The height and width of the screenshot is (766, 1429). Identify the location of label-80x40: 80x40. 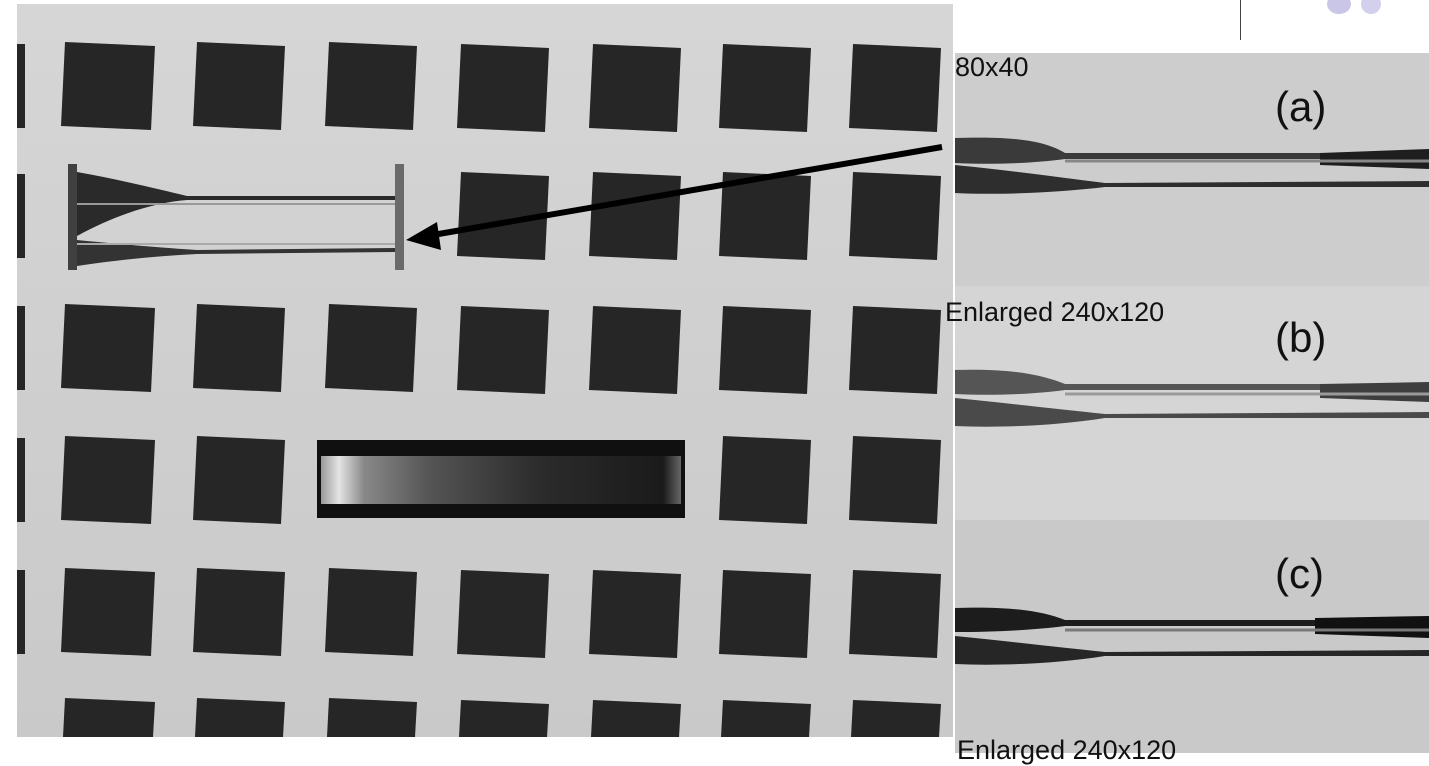
(992, 67).